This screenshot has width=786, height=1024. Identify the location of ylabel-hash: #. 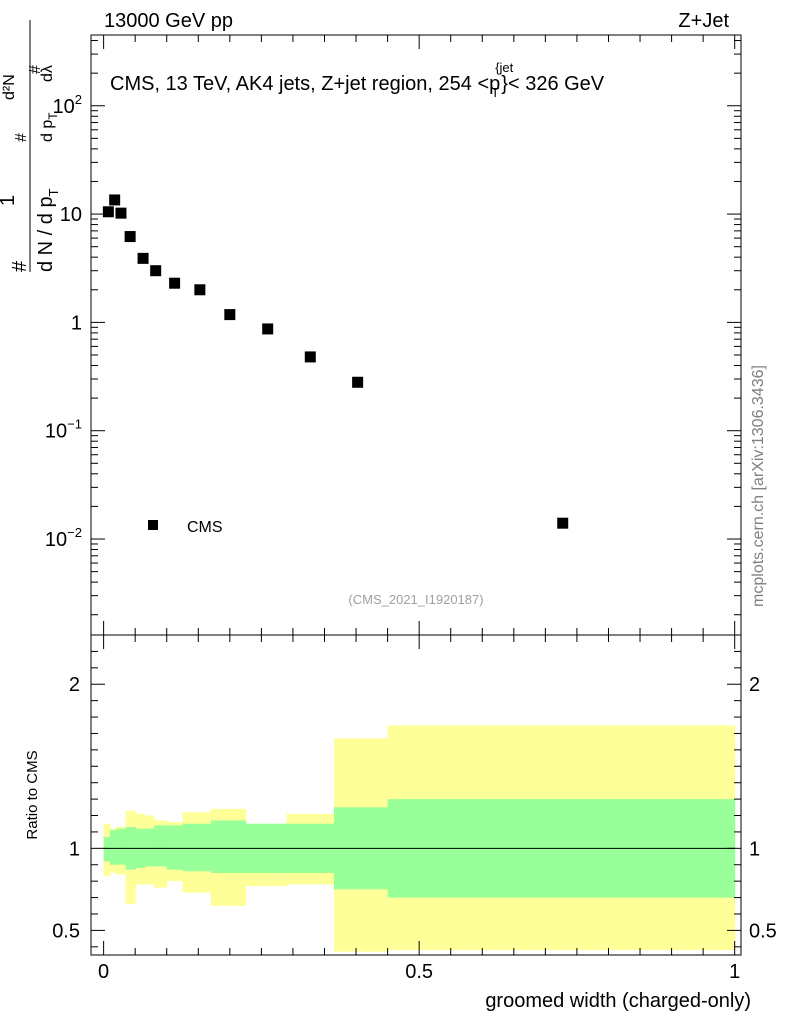
(20, 266).